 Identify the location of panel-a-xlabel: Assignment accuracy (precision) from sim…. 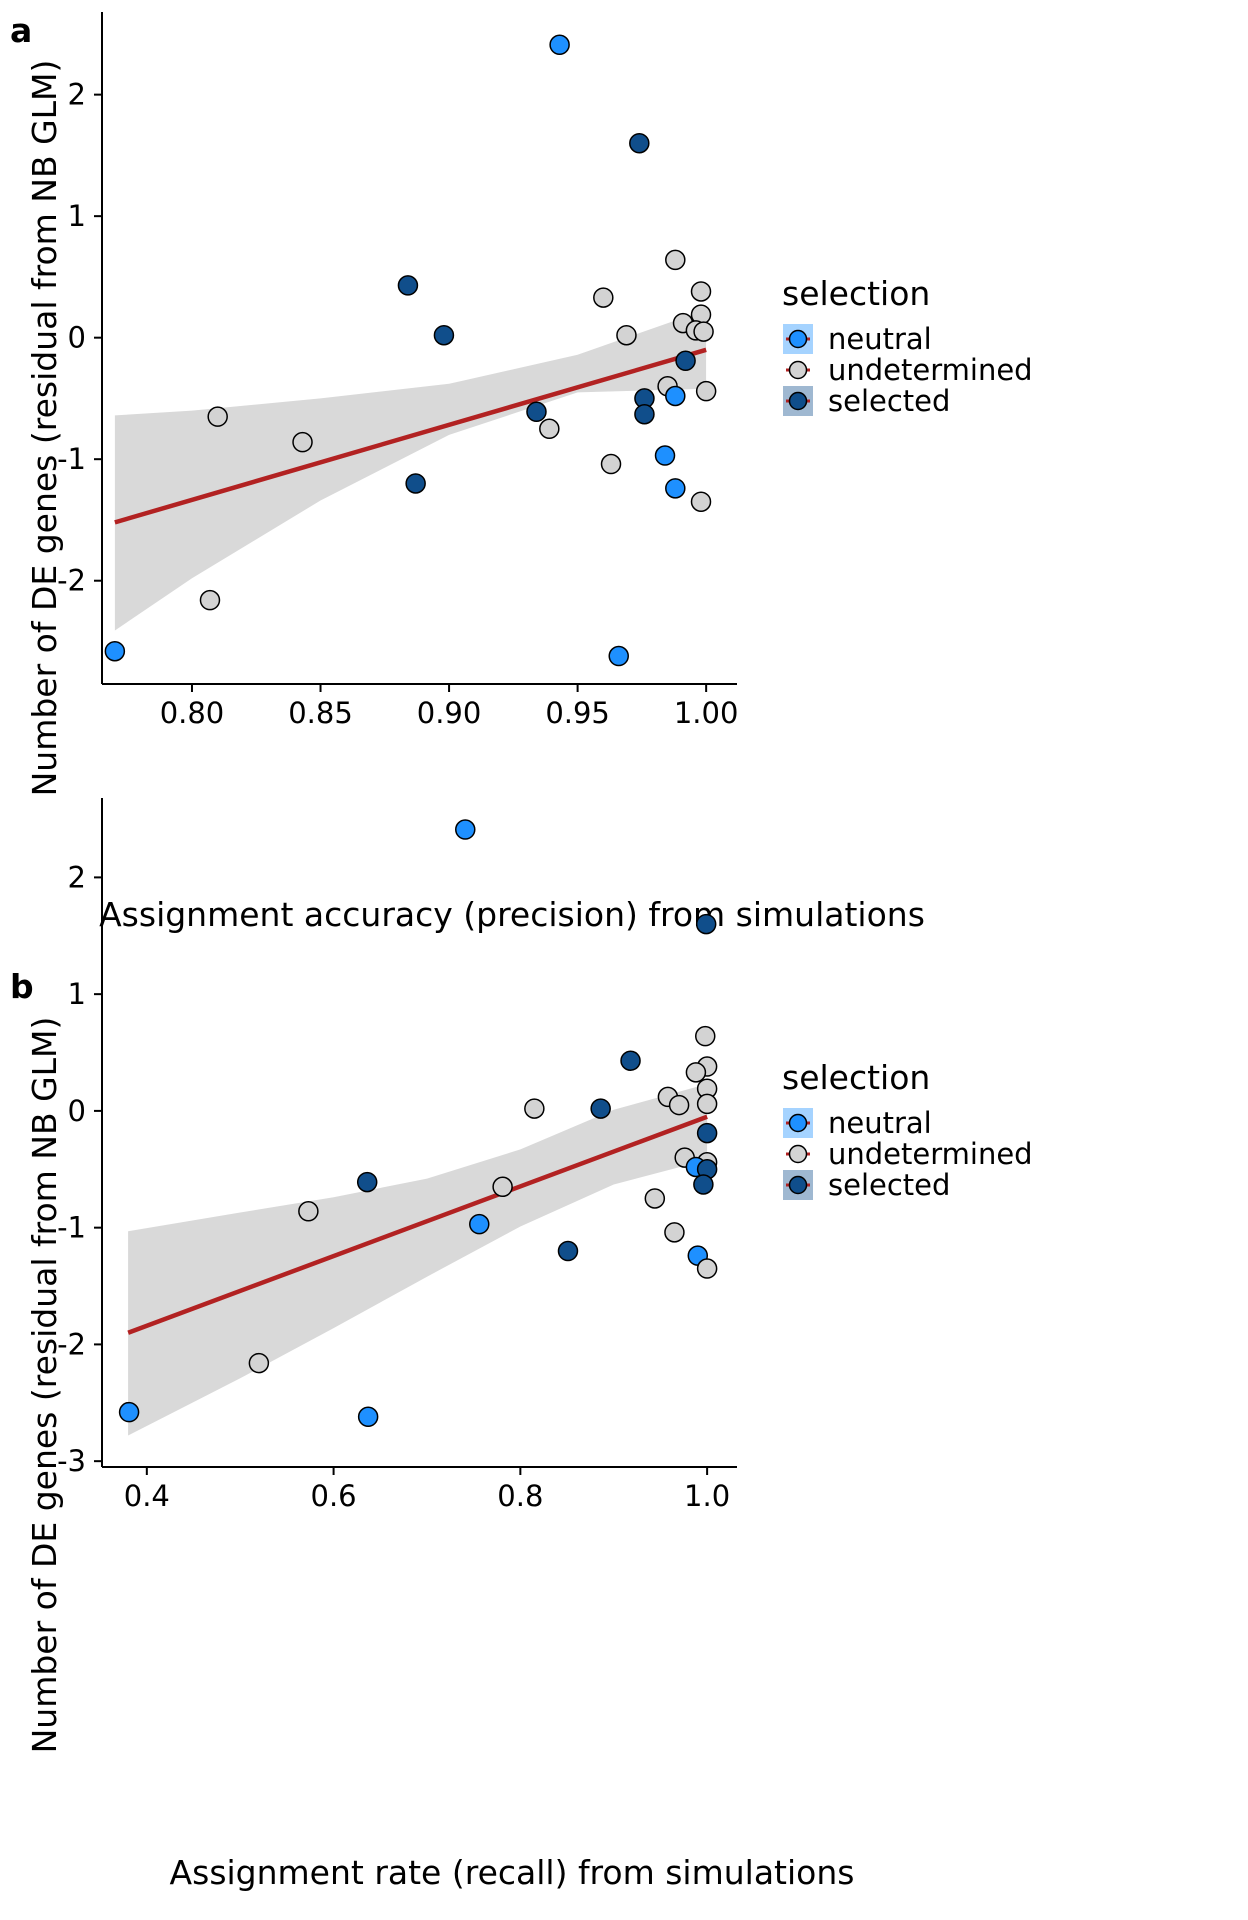
(512, 914).